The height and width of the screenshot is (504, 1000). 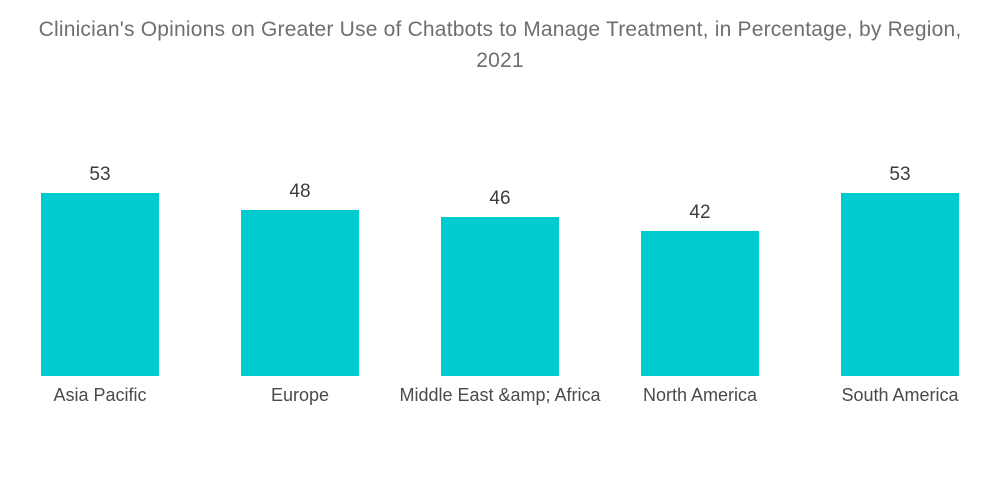 What do you see at coordinates (500, 296) in the screenshot?
I see `bar-middle-east-africa` at bounding box center [500, 296].